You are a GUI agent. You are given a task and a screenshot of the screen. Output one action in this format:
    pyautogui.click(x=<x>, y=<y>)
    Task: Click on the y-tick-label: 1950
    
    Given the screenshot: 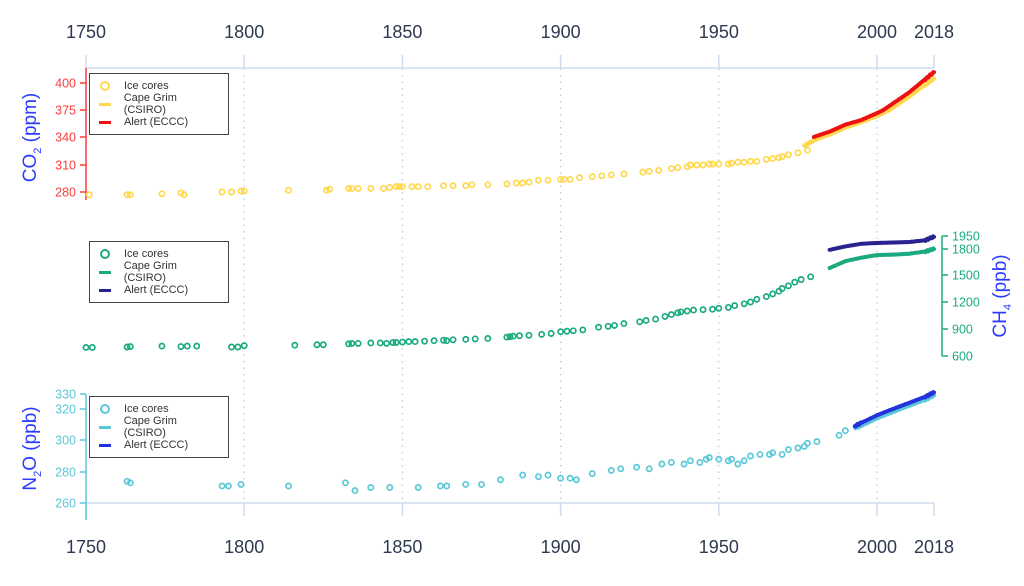 What is the action you would take?
    pyautogui.click(x=966, y=237)
    